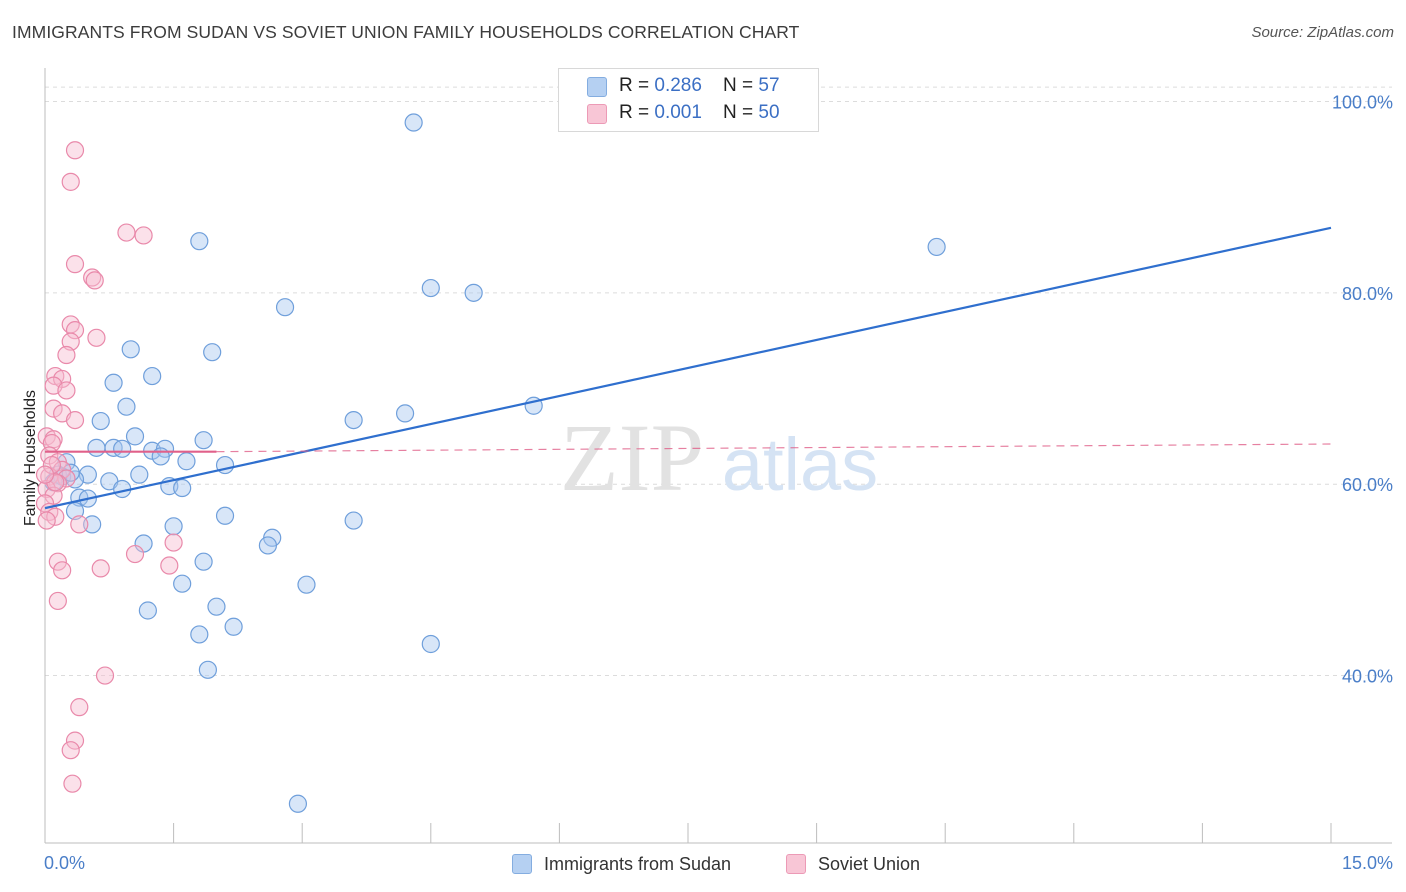 The width and height of the screenshot is (1406, 892). I want to click on watermark-zip: ZIP, so click(632, 457).